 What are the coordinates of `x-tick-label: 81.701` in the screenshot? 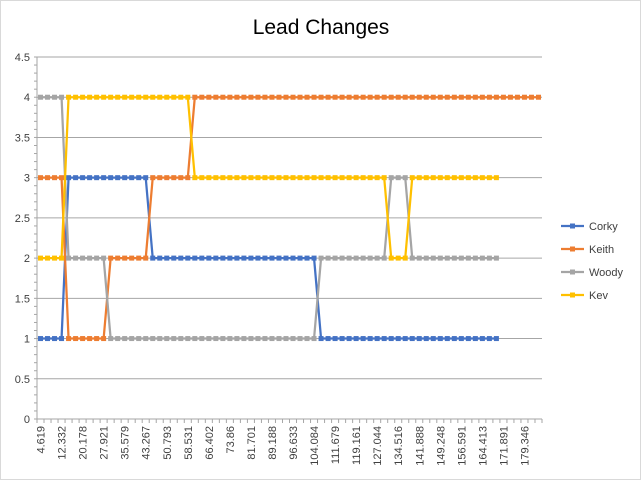 It's located at (252, 443).